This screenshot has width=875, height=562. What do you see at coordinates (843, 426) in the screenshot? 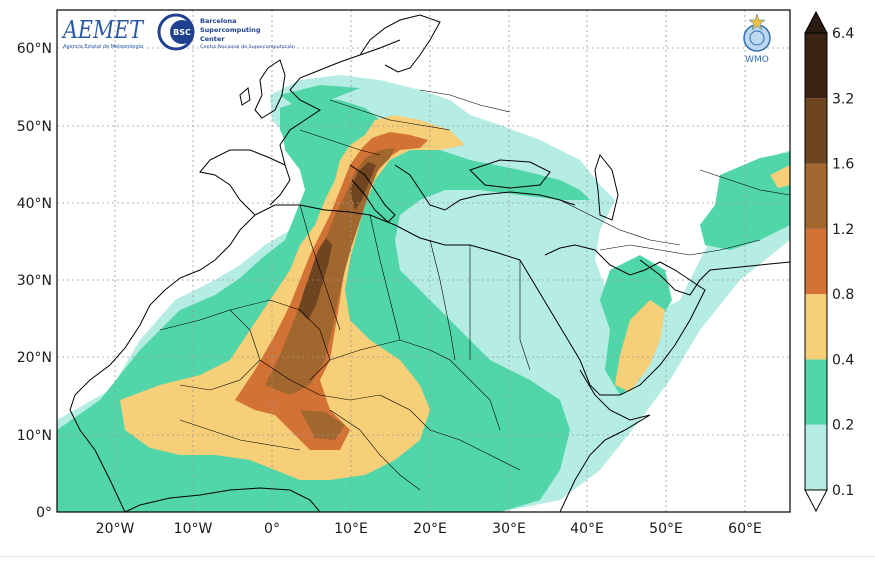
I see `colorbar-label: 0.2` at bounding box center [843, 426].